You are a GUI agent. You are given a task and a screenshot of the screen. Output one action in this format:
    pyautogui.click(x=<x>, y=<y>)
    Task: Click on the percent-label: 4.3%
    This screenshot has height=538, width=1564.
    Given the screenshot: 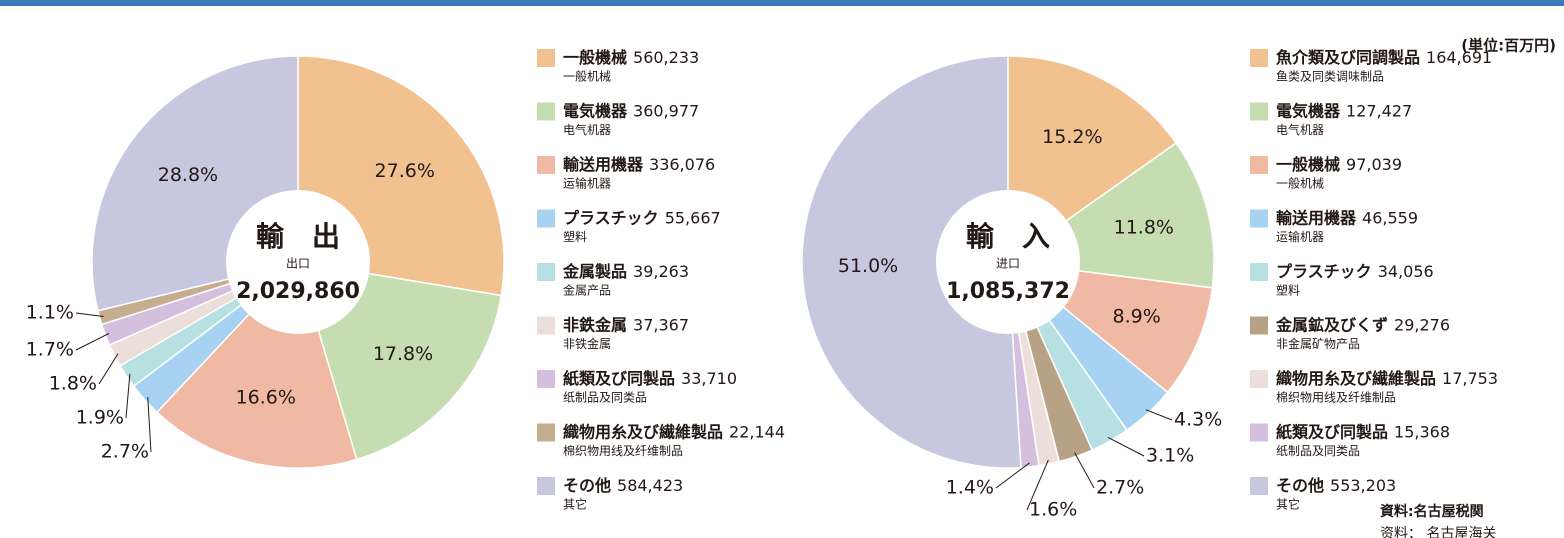 What is the action you would take?
    pyautogui.click(x=1198, y=420)
    